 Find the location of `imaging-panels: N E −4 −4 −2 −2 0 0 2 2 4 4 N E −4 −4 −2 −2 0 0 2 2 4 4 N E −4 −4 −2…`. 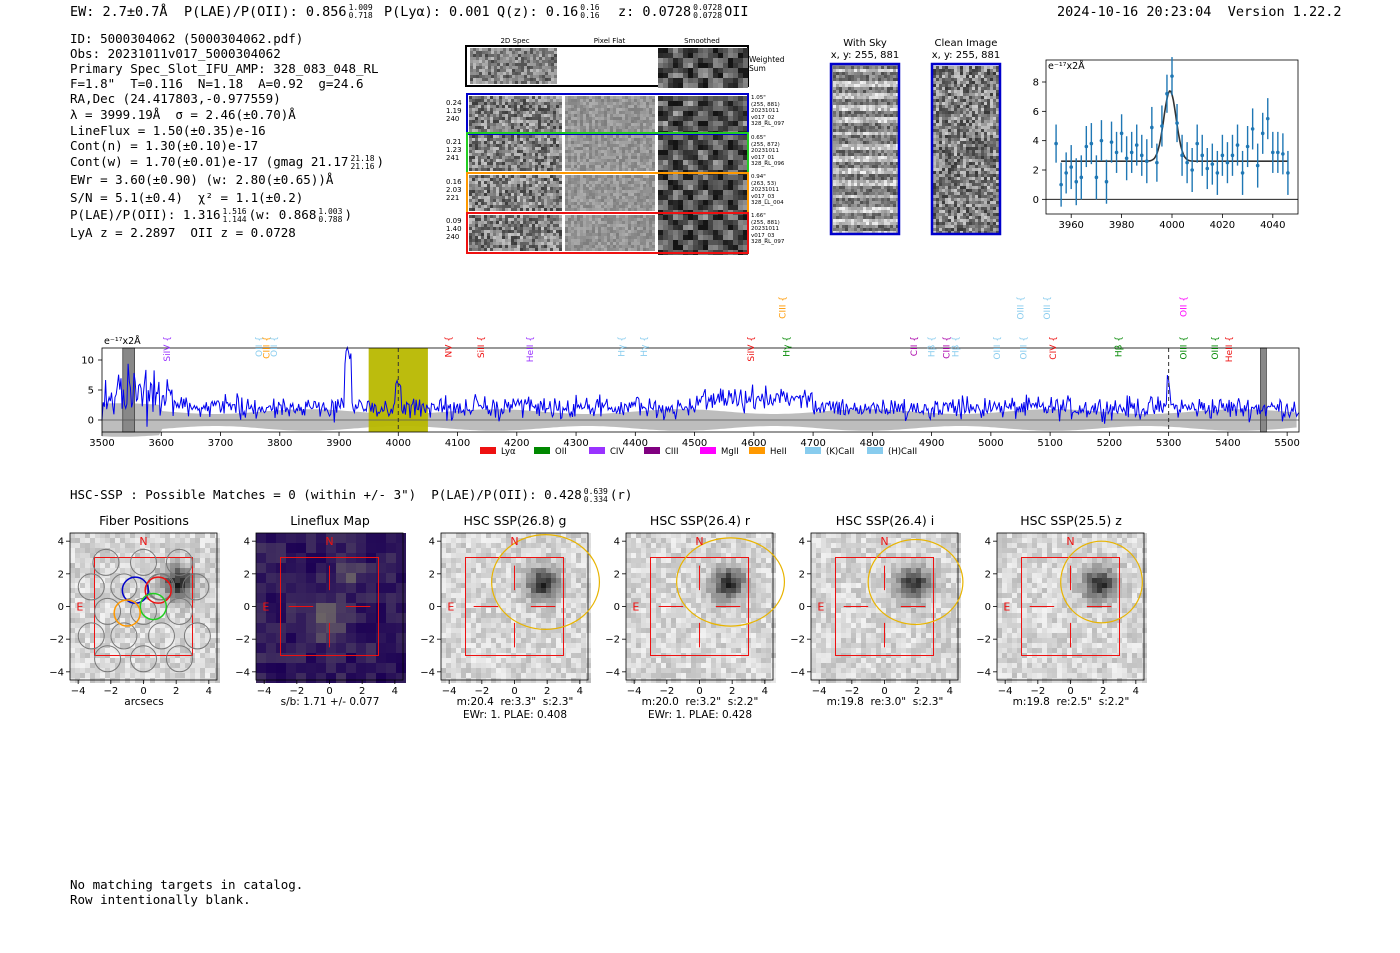

imaging-panels: N E −4 −4 −2 −2 0 0 2 2 4 4 N E −4 −4 −2 −2 0 0 2 2 4 4 N E −4 −4 −2… is located at coordinates (598, 614).